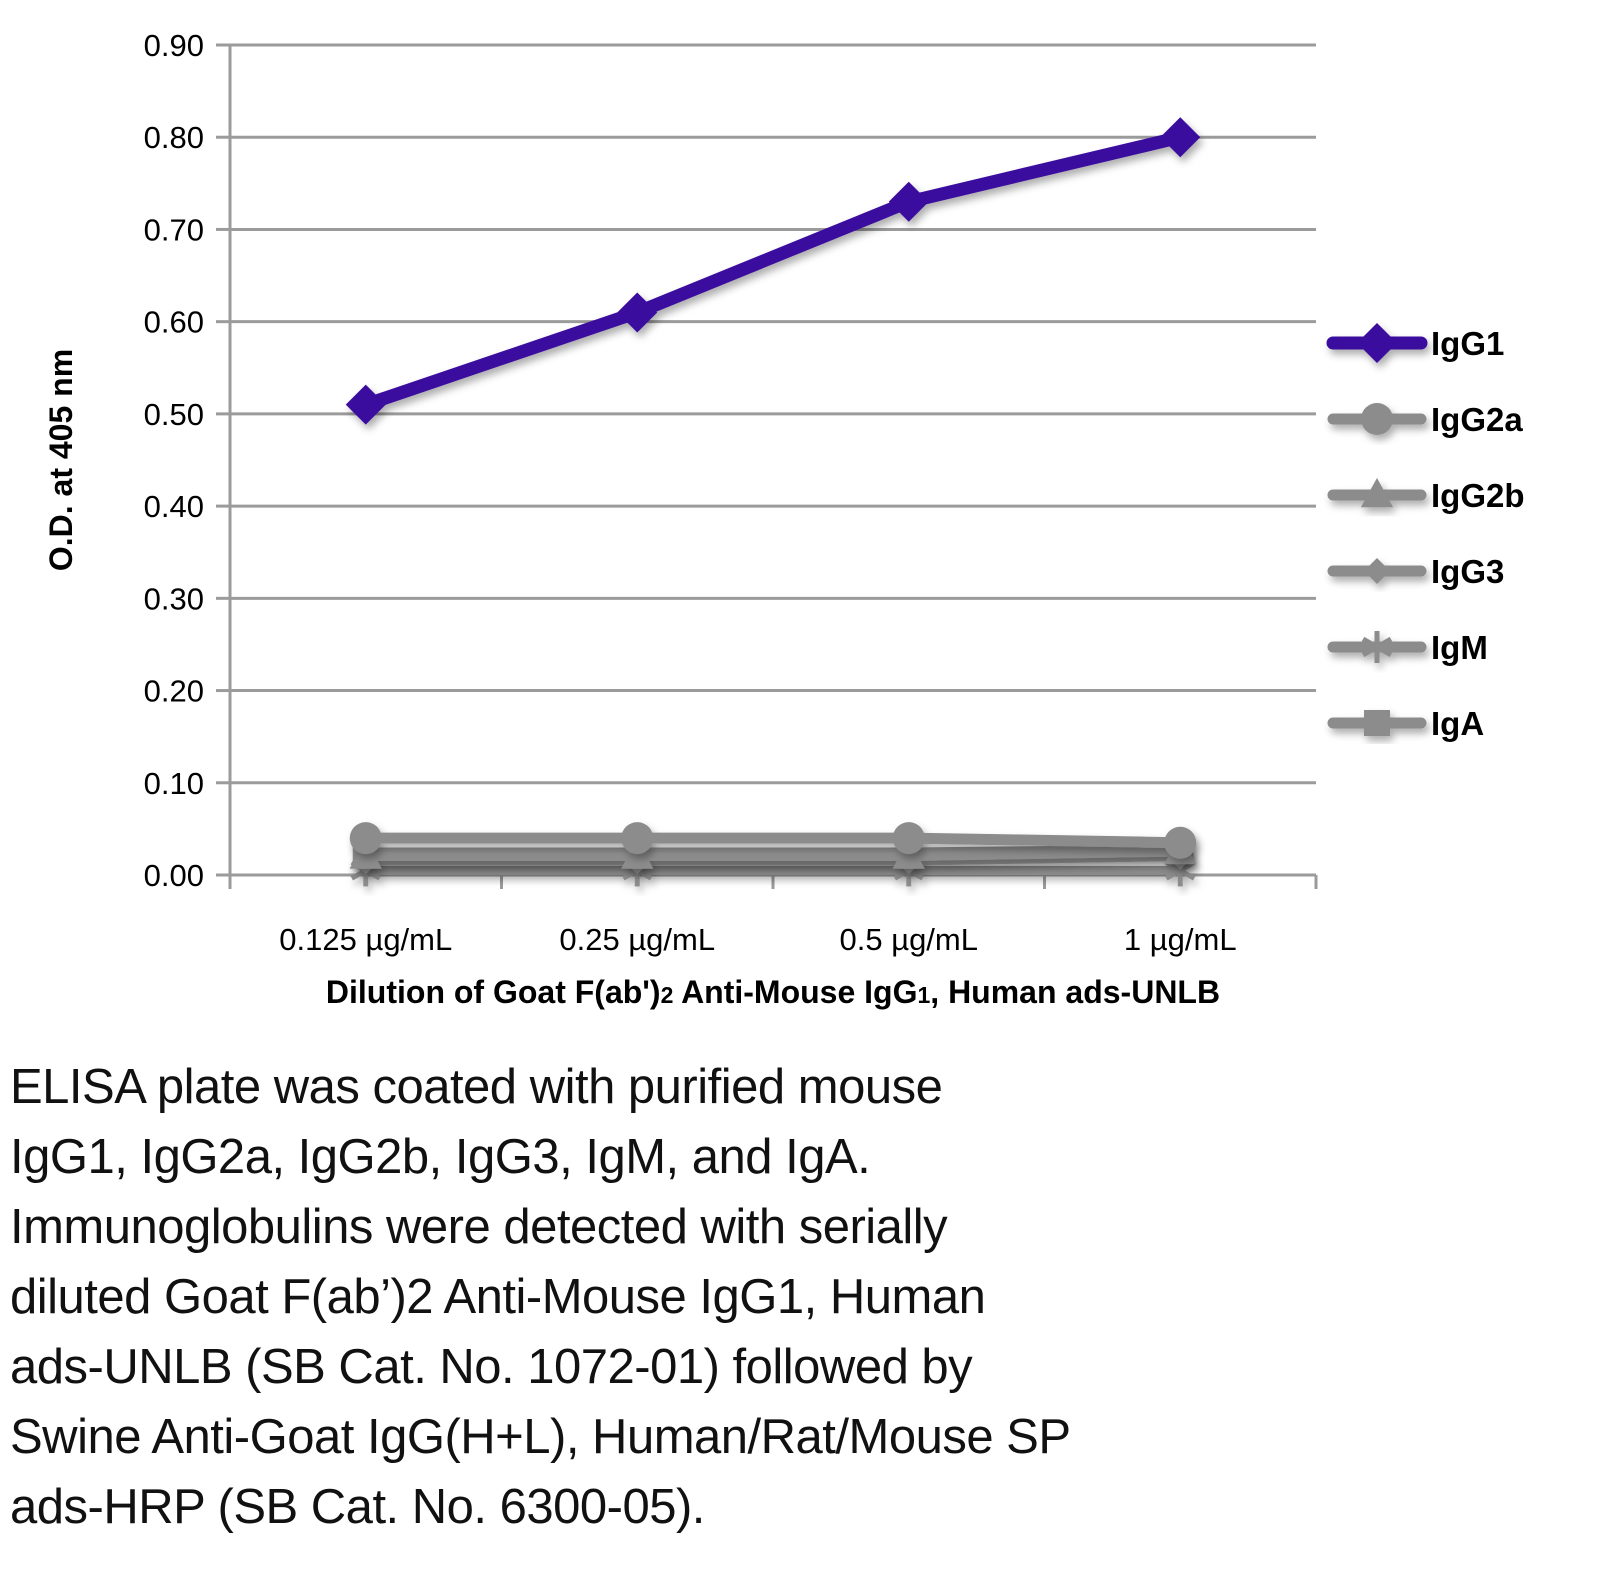 This screenshot has width=1621, height=1579. I want to click on legend-item-IgG3, so click(1377, 571).